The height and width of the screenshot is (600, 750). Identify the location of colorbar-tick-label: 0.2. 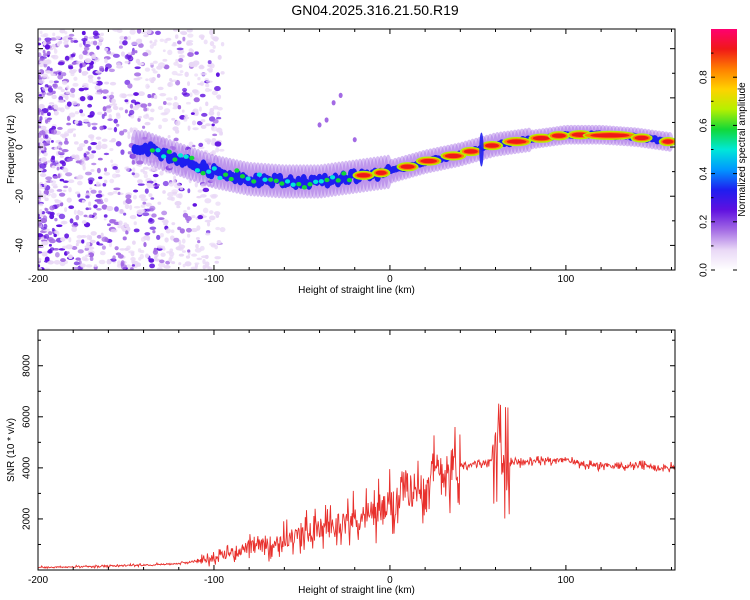
(704, 221).